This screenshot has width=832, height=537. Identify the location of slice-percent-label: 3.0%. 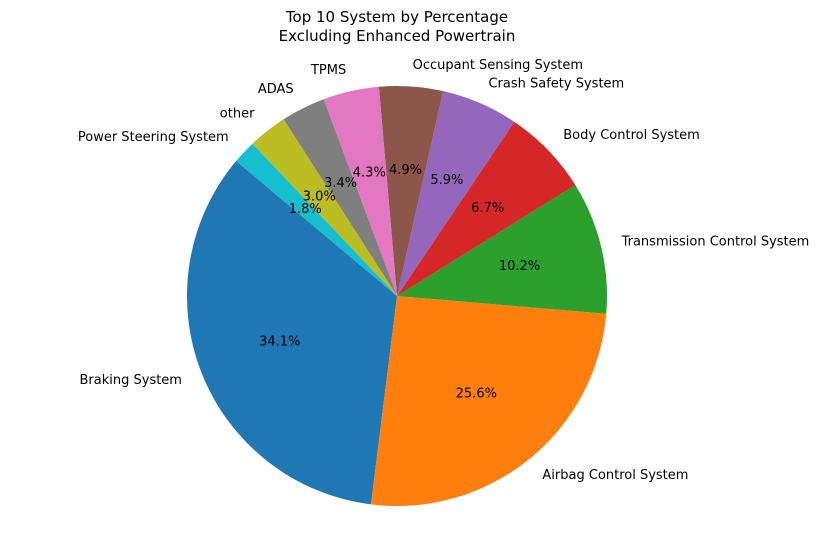
(319, 196).